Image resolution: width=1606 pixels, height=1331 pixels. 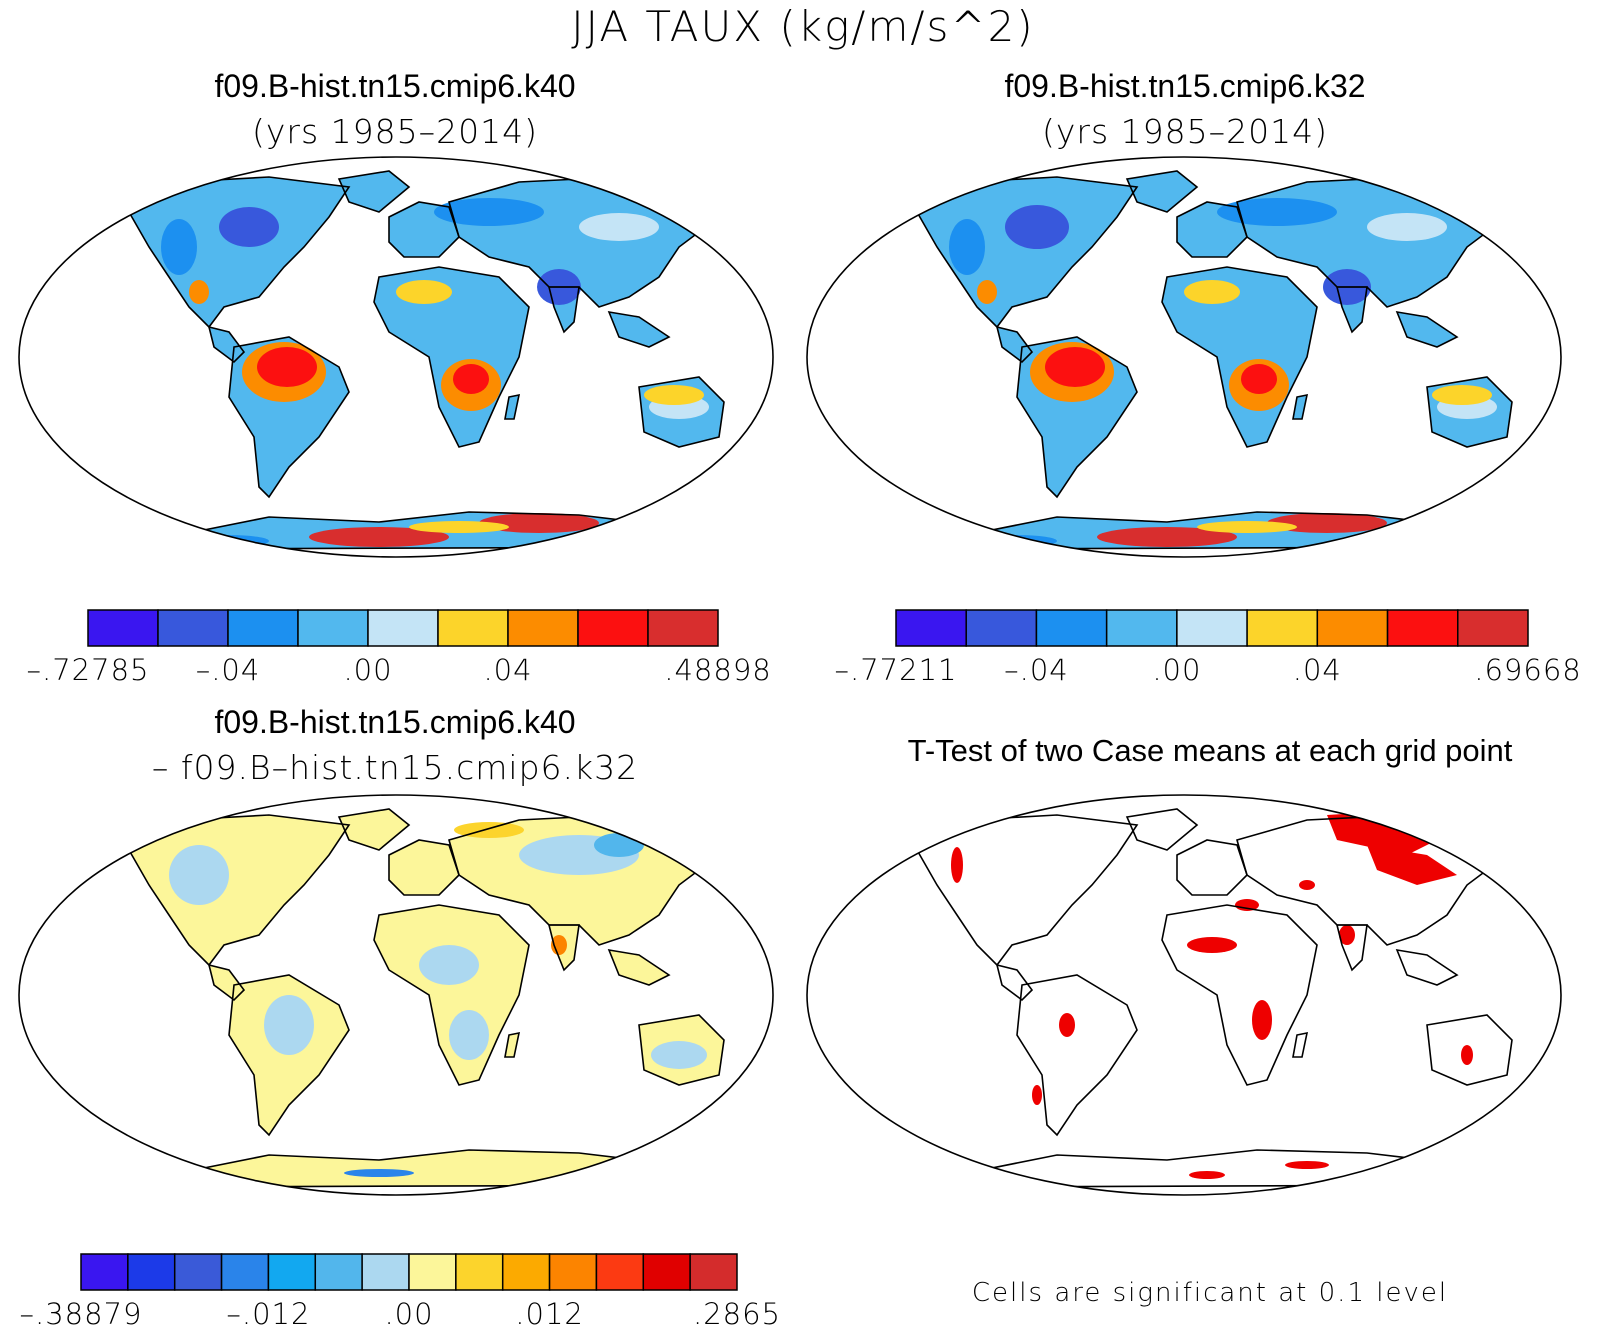 I want to click on colorbar-tick-label: .48898, so click(x=718, y=670).